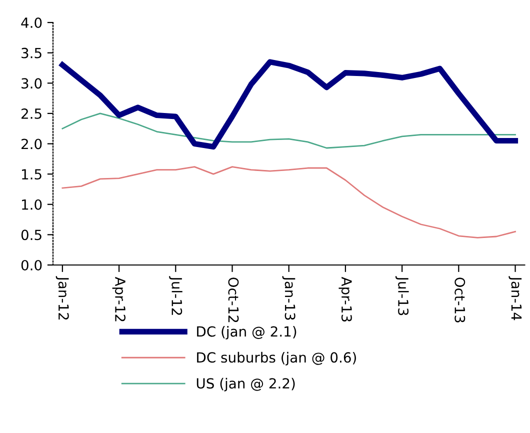 The height and width of the screenshot is (433, 530). Describe the element at coordinates (175, 295) in the screenshot. I see `x-tick-label: Jul-12` at that location.